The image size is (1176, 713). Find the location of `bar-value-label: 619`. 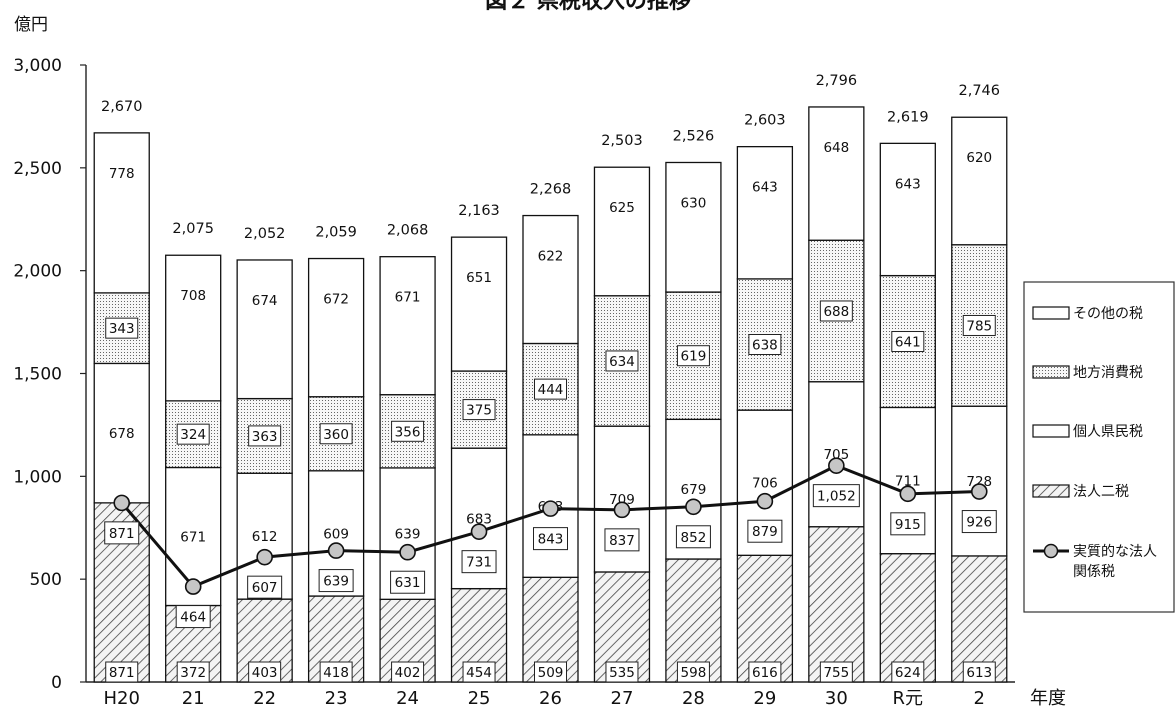

bar-value-label: 619 is located at coordinates (694, 357).